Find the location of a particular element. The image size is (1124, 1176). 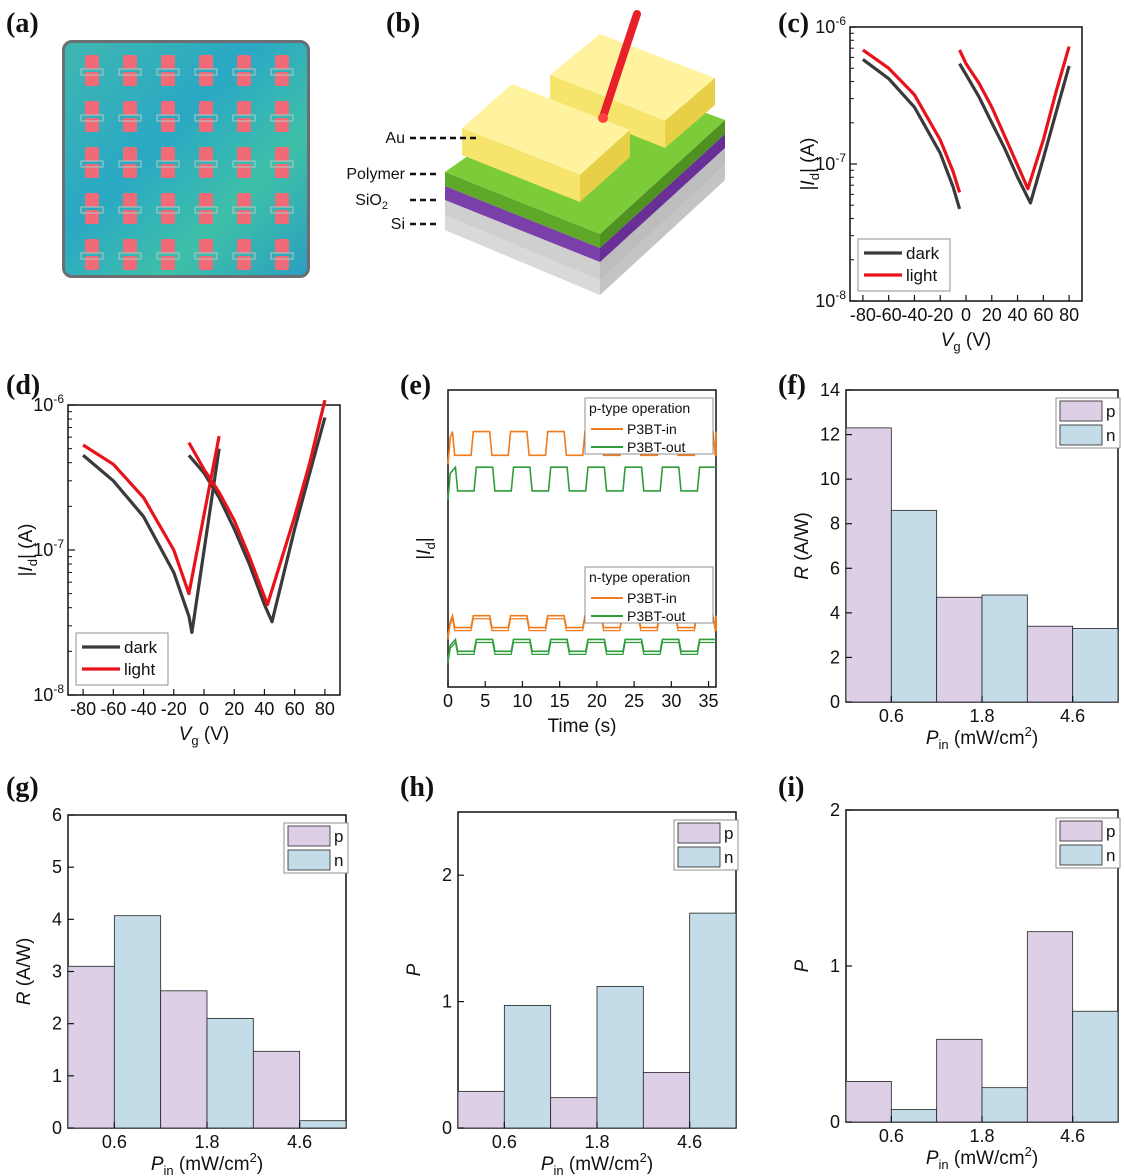

x-tick-label: 10 is located at coordinates (522, 701).